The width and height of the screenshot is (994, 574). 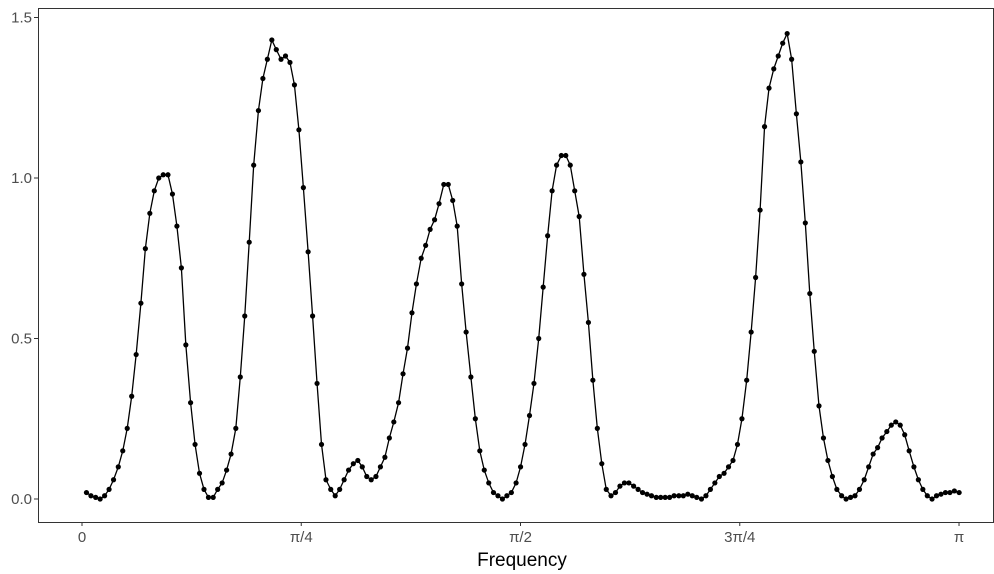 I want to click on x-axis-label: Frequency, so click(x=522, y=560).